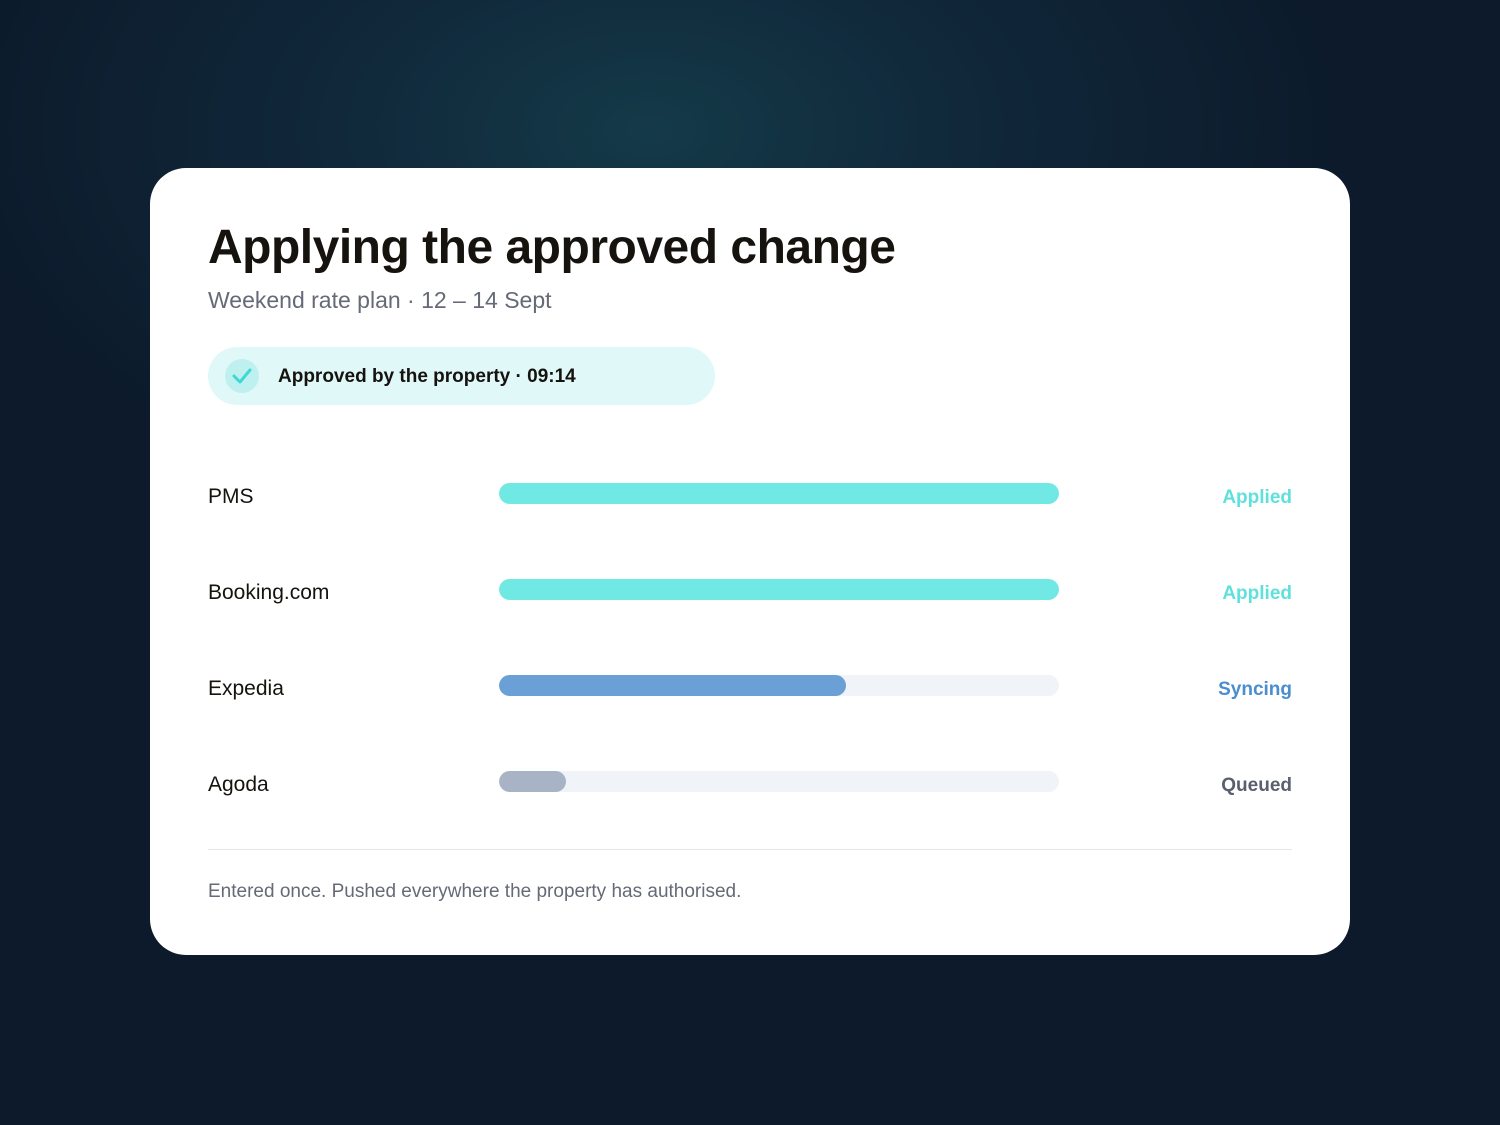 Image resolution: width=1500 pixels, height=1125 pixels. I want to click on channel-row: Agoda Queued, so click(750, 786).